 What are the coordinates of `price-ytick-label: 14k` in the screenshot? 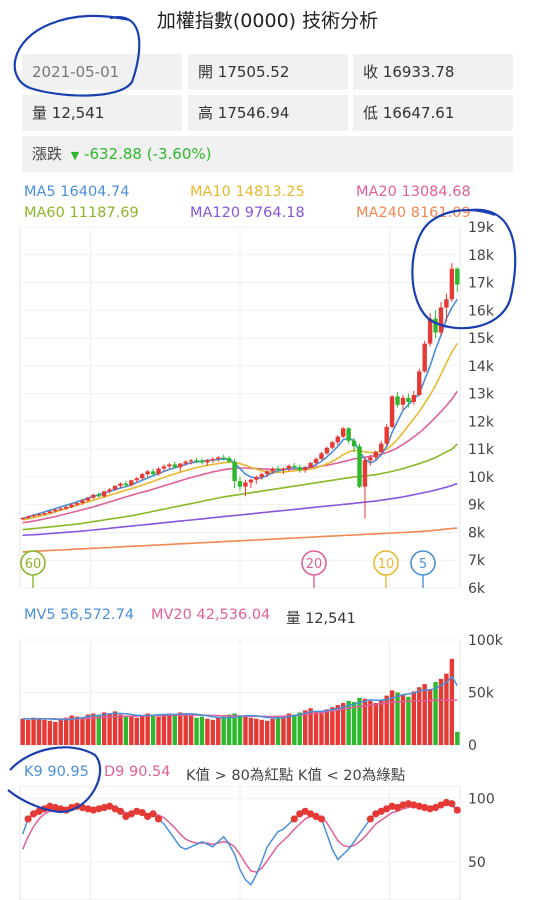 It's located at (481, 367).